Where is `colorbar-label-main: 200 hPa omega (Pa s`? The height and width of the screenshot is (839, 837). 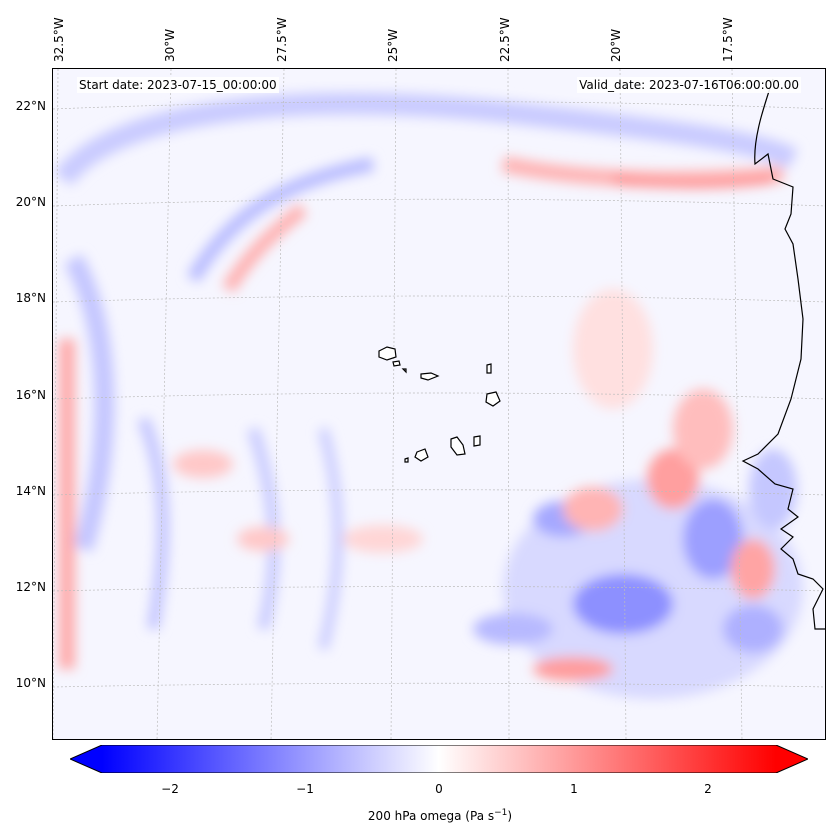
colorbar-label-main: 200 hPa omega (Pa s is located at coordinates (431, 816).